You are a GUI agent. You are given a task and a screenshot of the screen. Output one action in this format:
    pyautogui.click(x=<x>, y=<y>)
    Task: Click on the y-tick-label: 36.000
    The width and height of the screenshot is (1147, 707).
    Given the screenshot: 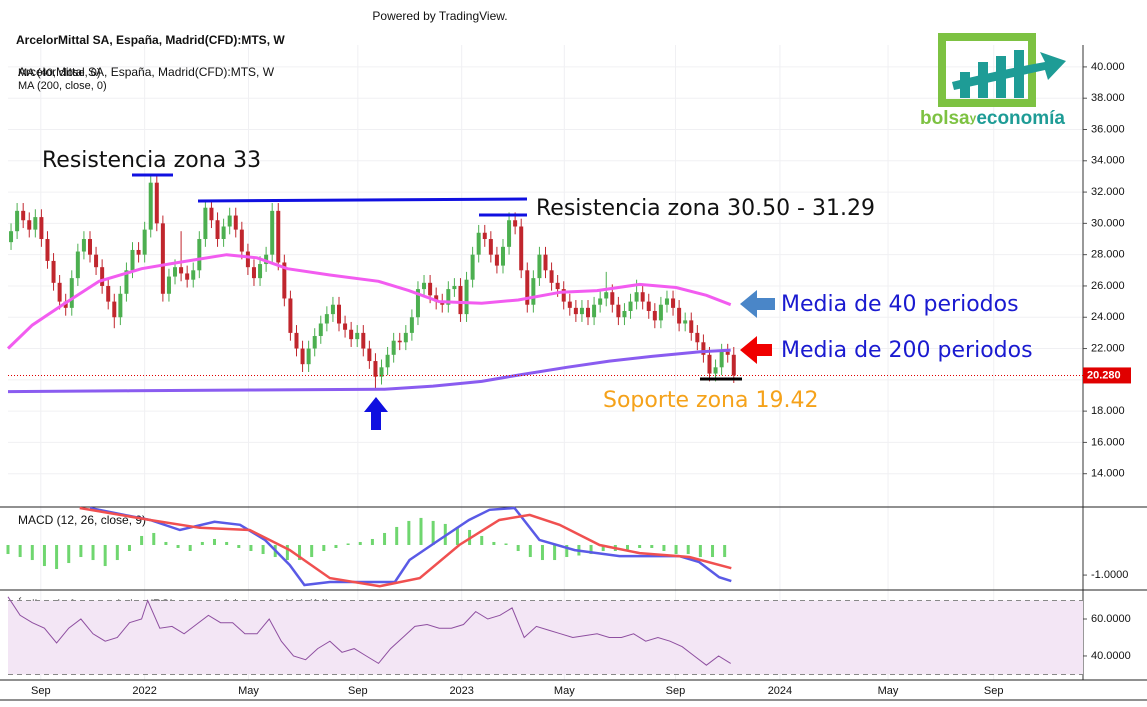 What is the action you would take?
    pyautogui.click(x=1108, y=129)
    